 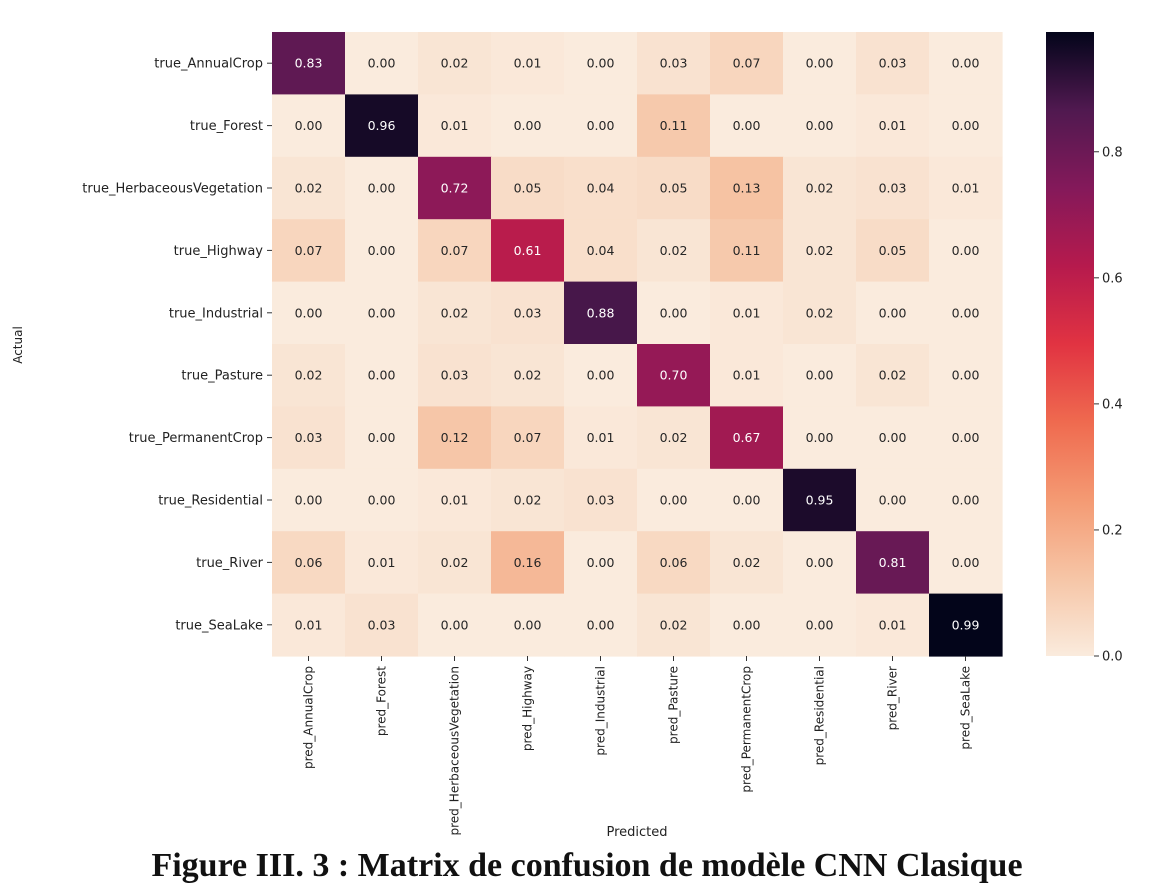 I want to click on column-label: pred_AnnualCrop, so click(x=309, y=717).